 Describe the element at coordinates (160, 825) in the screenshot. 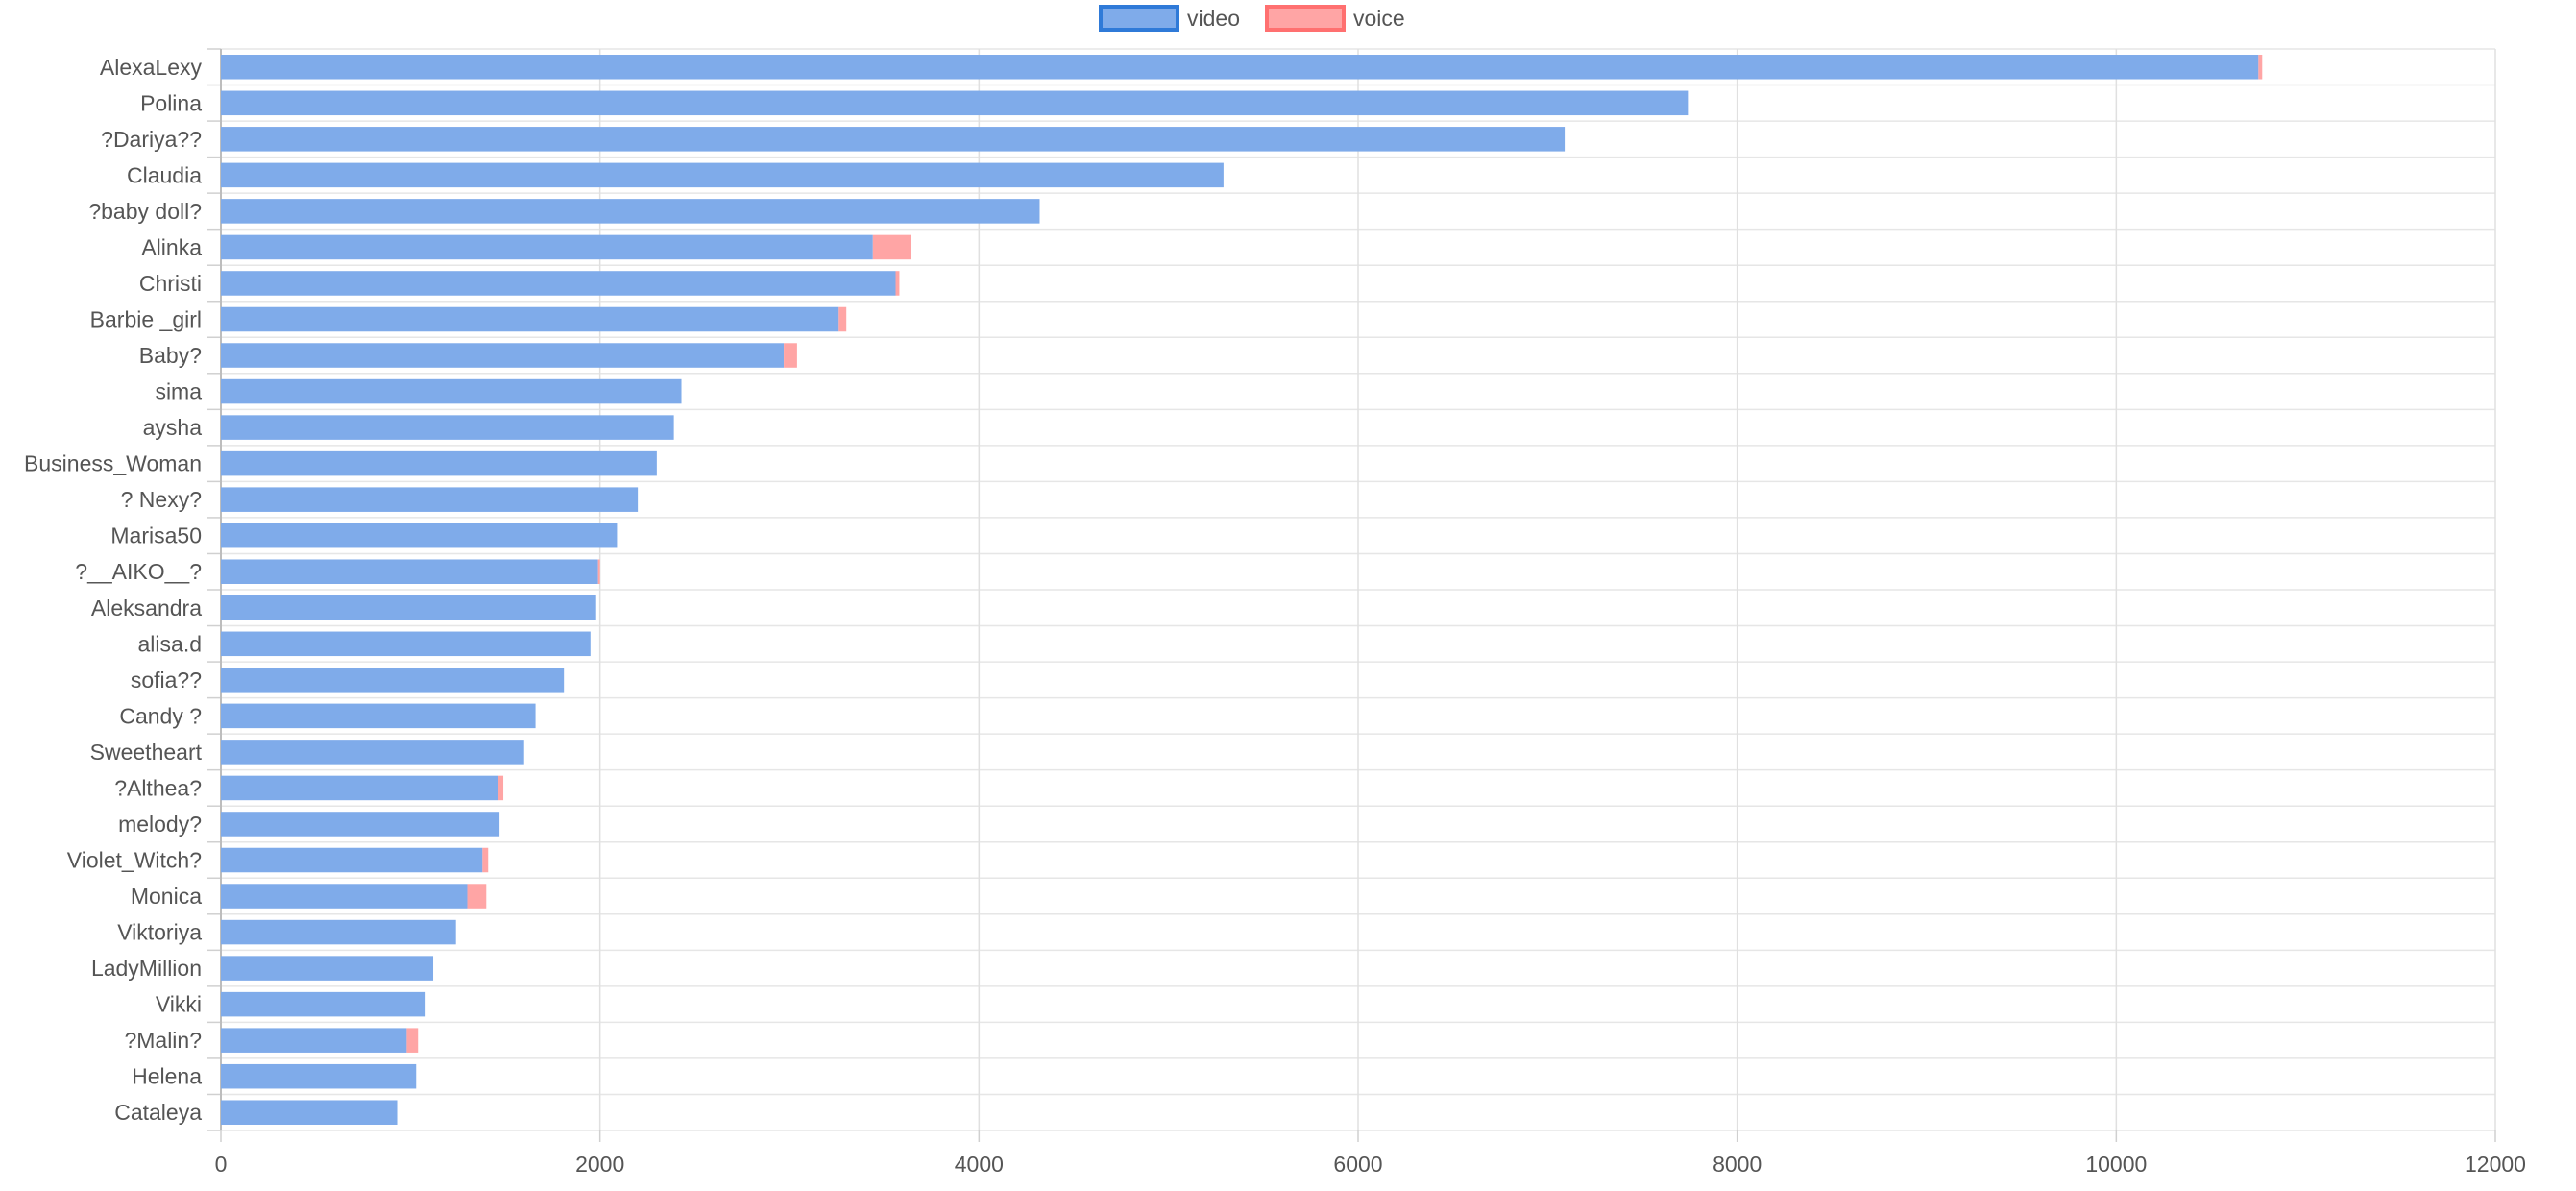

I see `category-label: melody?` at that location.